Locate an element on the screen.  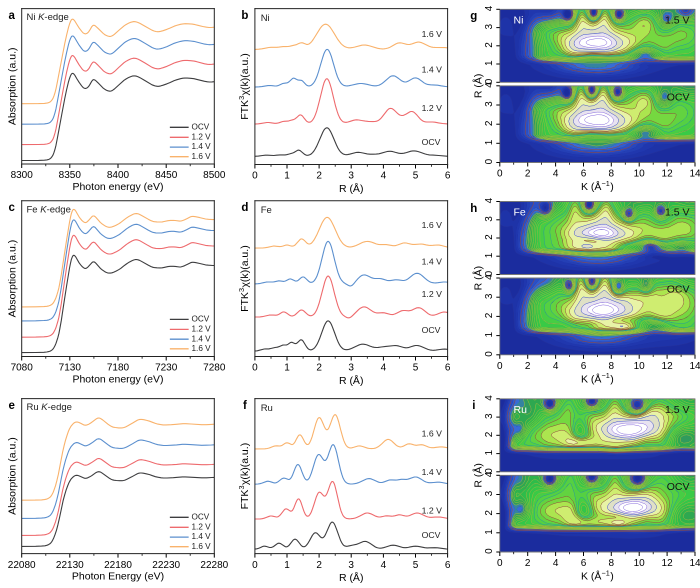
svg-text: 7080 is located at coordinates (22, 368).